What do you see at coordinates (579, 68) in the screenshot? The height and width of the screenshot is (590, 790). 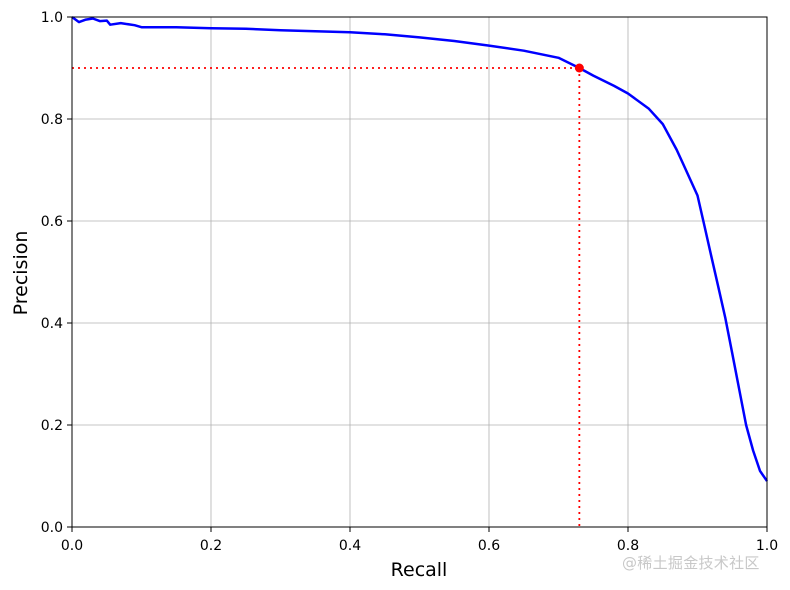 I see `threshold-point` at bounding box center [579, 68].